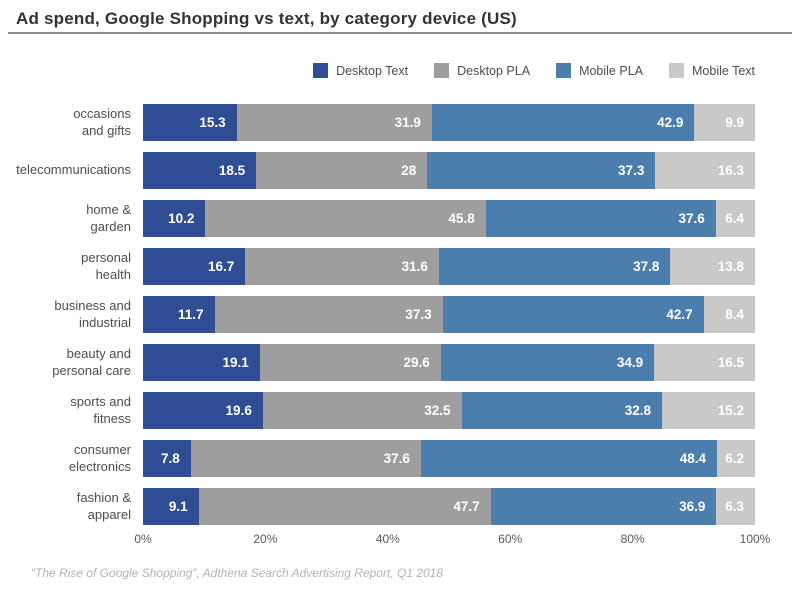  What do you see at coordinates (452, 540) in the screenshot?
I see `x-axis: 0% 20% 40% 60% 80% 100%` at bounding box center [452, 540].